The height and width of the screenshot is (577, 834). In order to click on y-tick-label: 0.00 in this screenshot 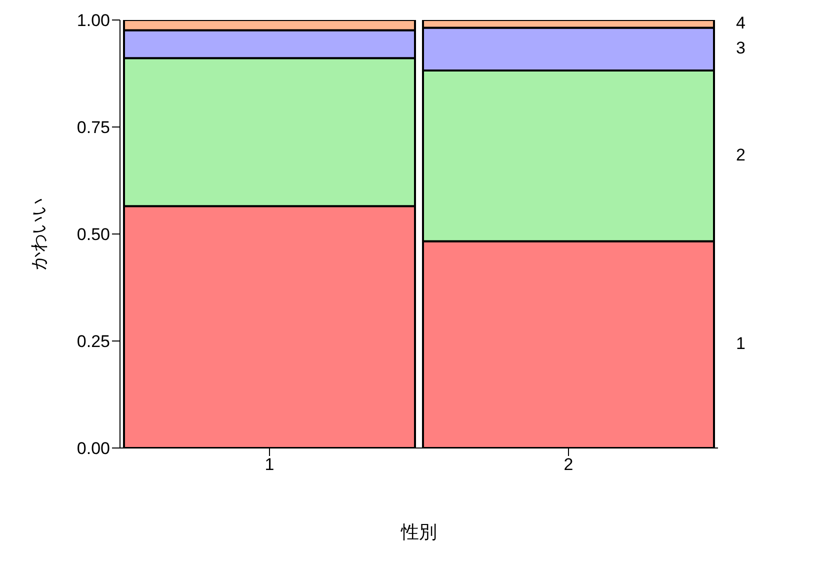, I will do `click(93, 448)`.